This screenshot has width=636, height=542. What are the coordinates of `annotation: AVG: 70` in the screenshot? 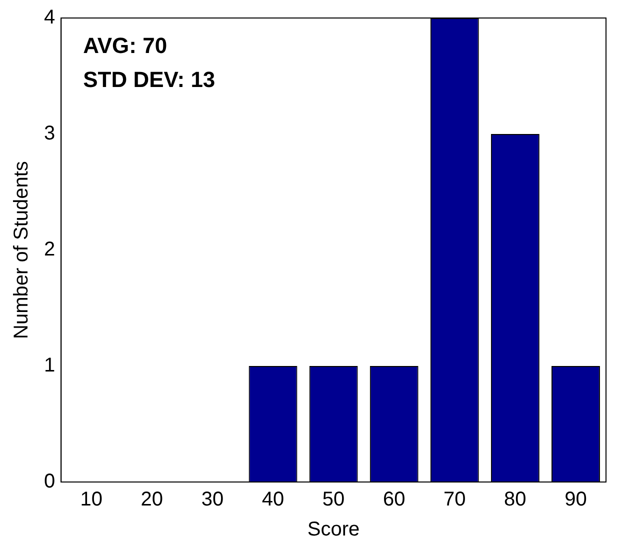 It's located at (125, 45).